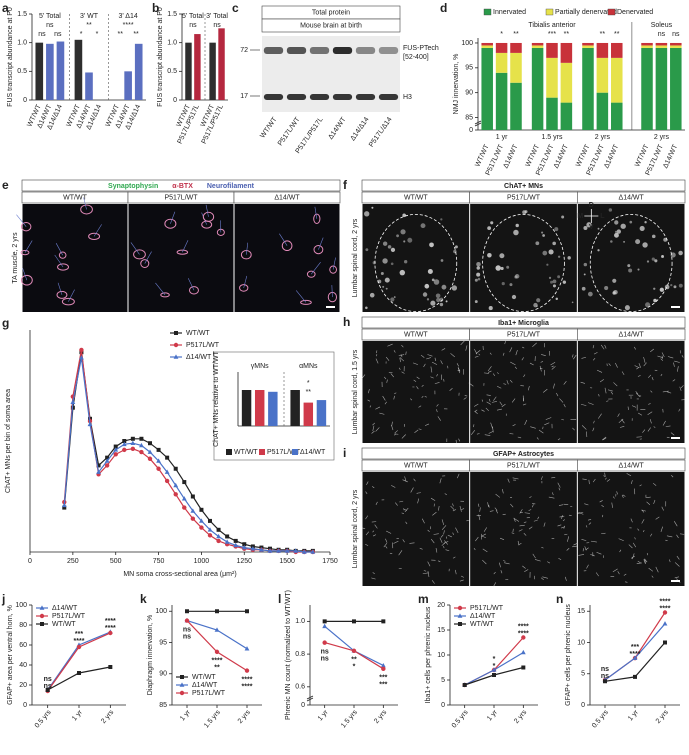 The height and width of the screenshot is (755, 689). What do you see at coordinates (456, 84) in the screenshot?
I see `y-axis-label: NMJ innervation, %` at bounding box center [456, 84].